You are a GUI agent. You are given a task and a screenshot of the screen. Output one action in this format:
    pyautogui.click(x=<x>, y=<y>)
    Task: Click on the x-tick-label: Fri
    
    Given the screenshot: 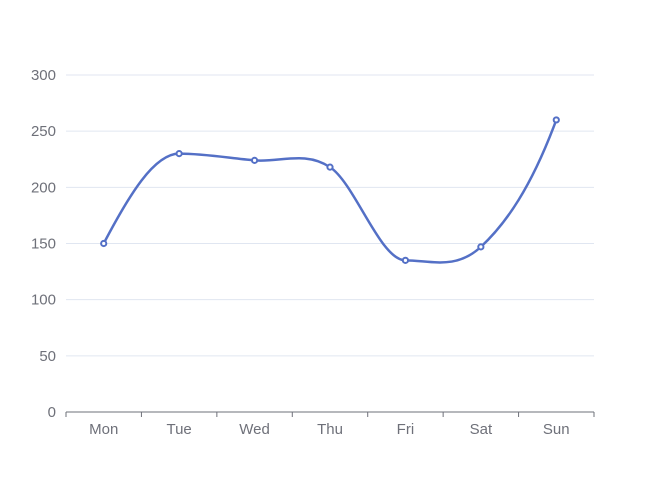 What is the action you would take?
    pyautogui.click(x=406, y=429)
    